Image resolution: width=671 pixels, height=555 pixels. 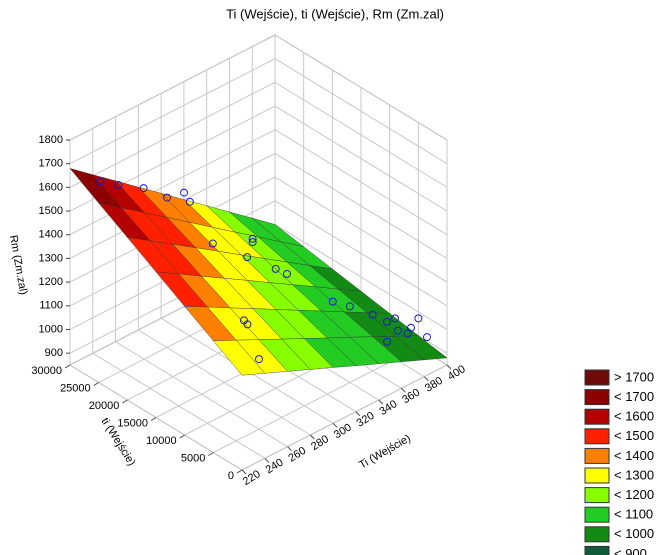 I want to click on legend-label: < 1300, so click(x=634, y=474).